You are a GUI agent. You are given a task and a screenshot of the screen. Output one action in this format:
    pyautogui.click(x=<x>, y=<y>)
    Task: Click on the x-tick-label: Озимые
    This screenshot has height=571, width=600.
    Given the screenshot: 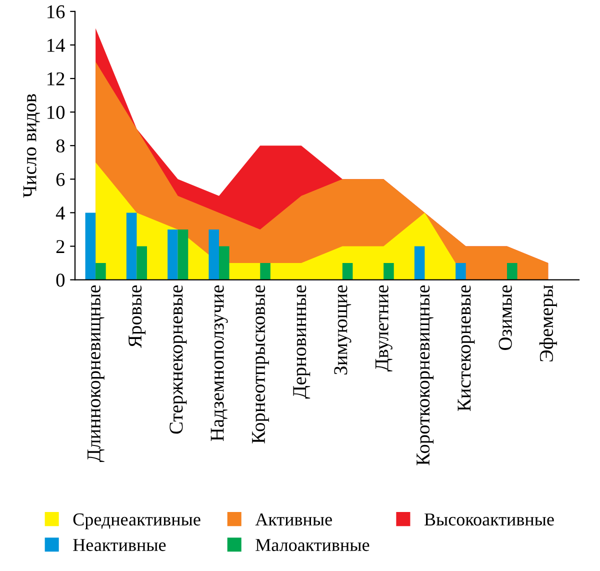 What is the action you would take?
    pyautogui.click(x=505, y=317)
    